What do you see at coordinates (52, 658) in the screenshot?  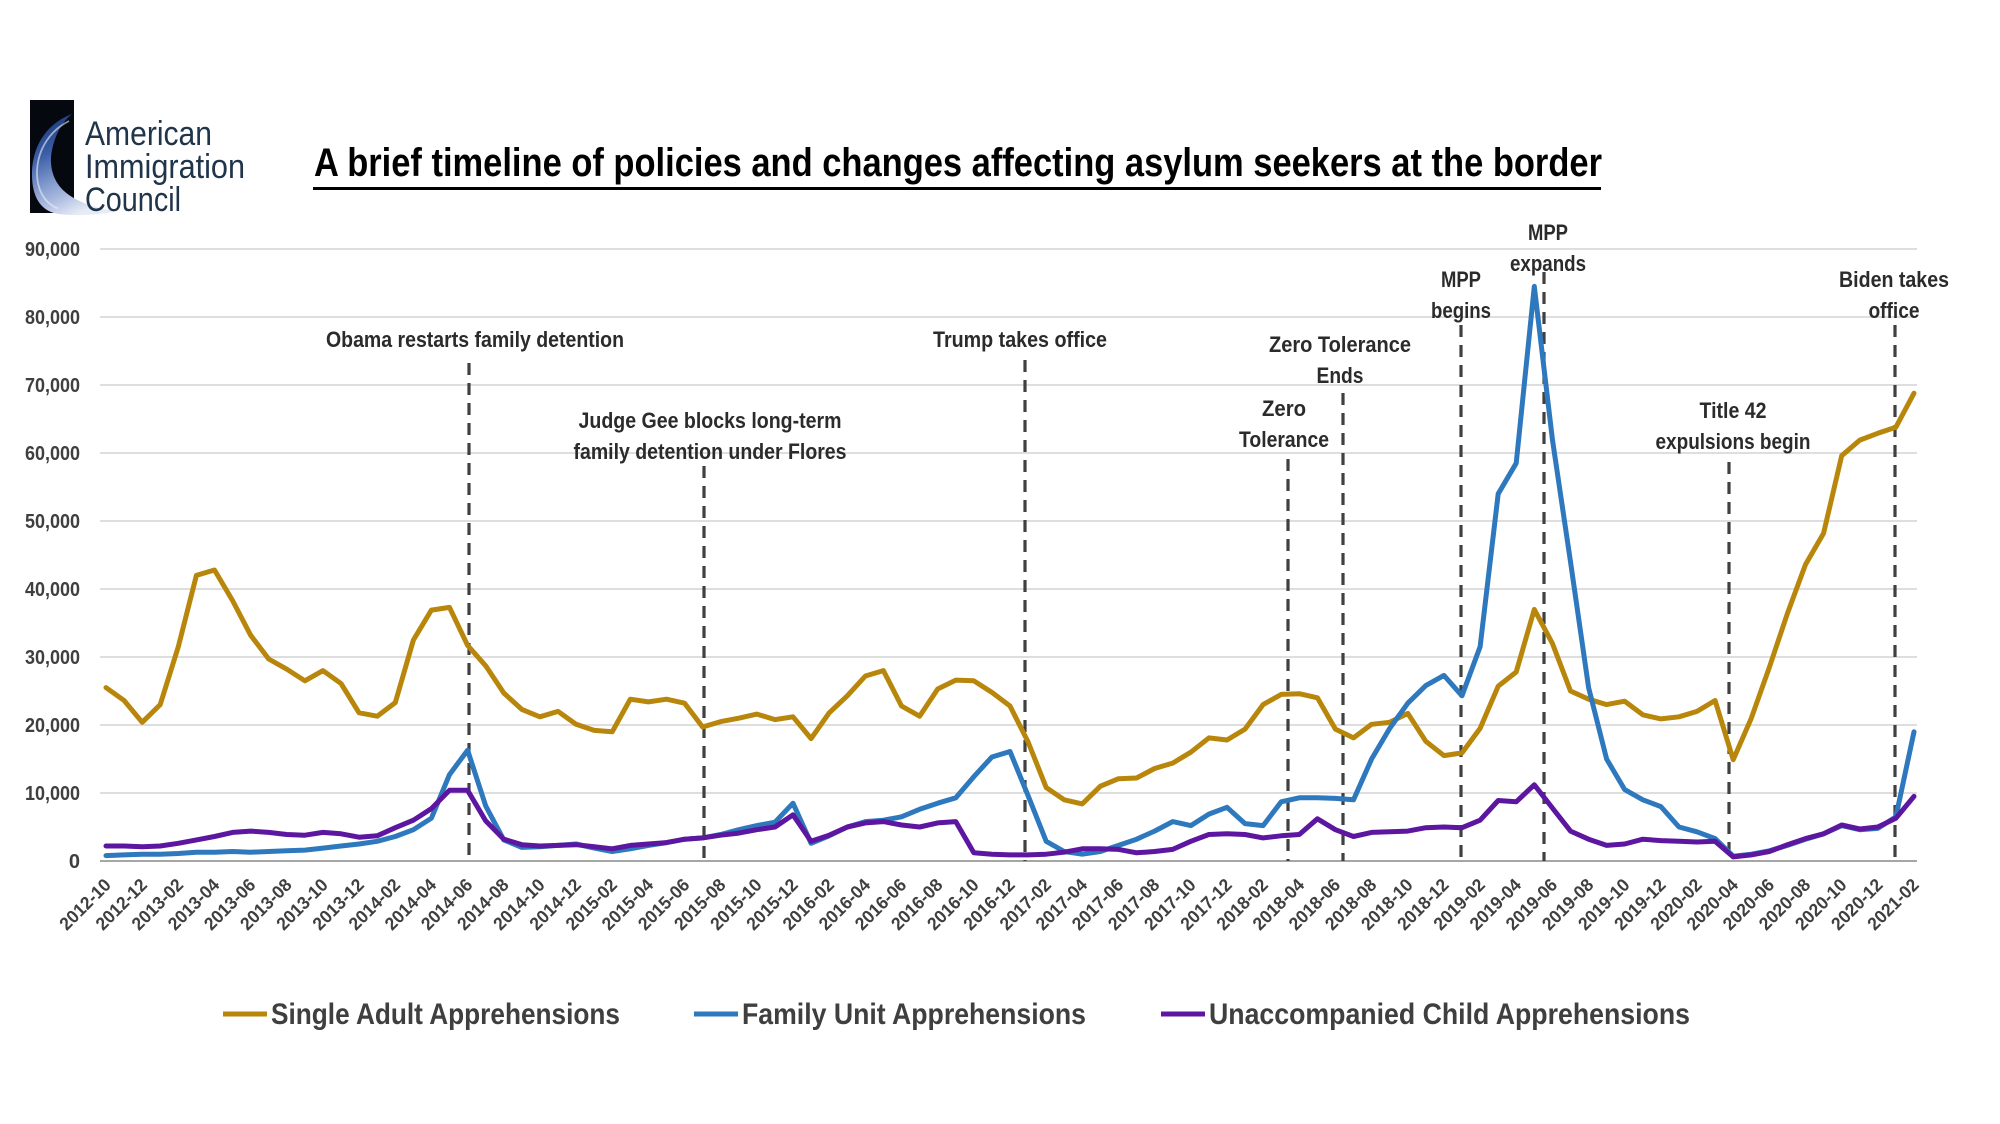 I see `svg-text: 30,000` at bounding box center [52, 658].